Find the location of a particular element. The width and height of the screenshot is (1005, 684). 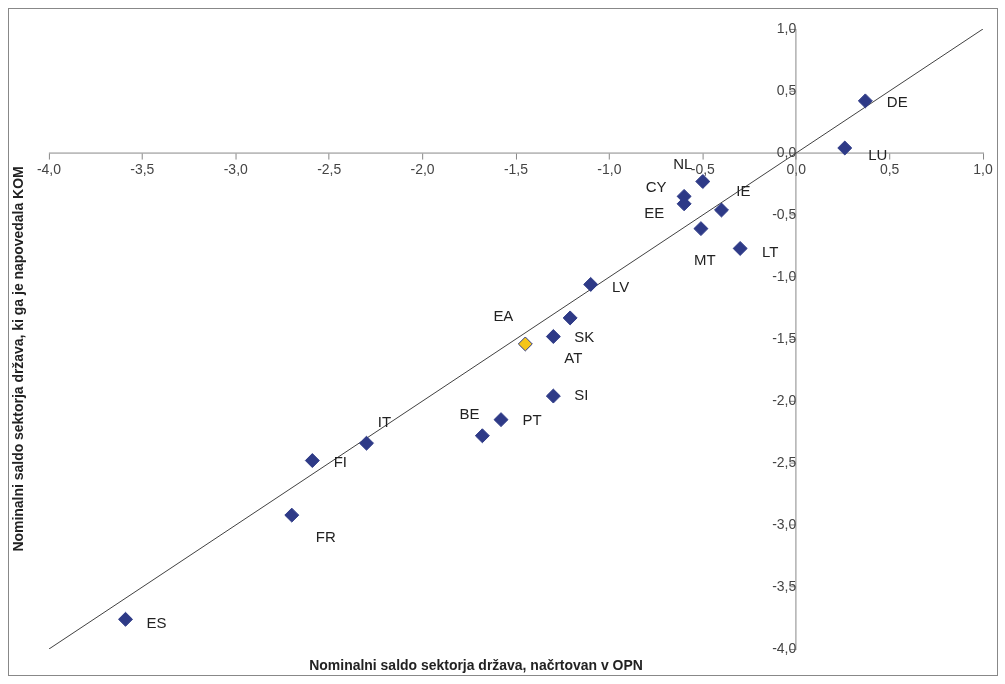

y-tick-label: -2,0 is located at coordinates (784, 399).